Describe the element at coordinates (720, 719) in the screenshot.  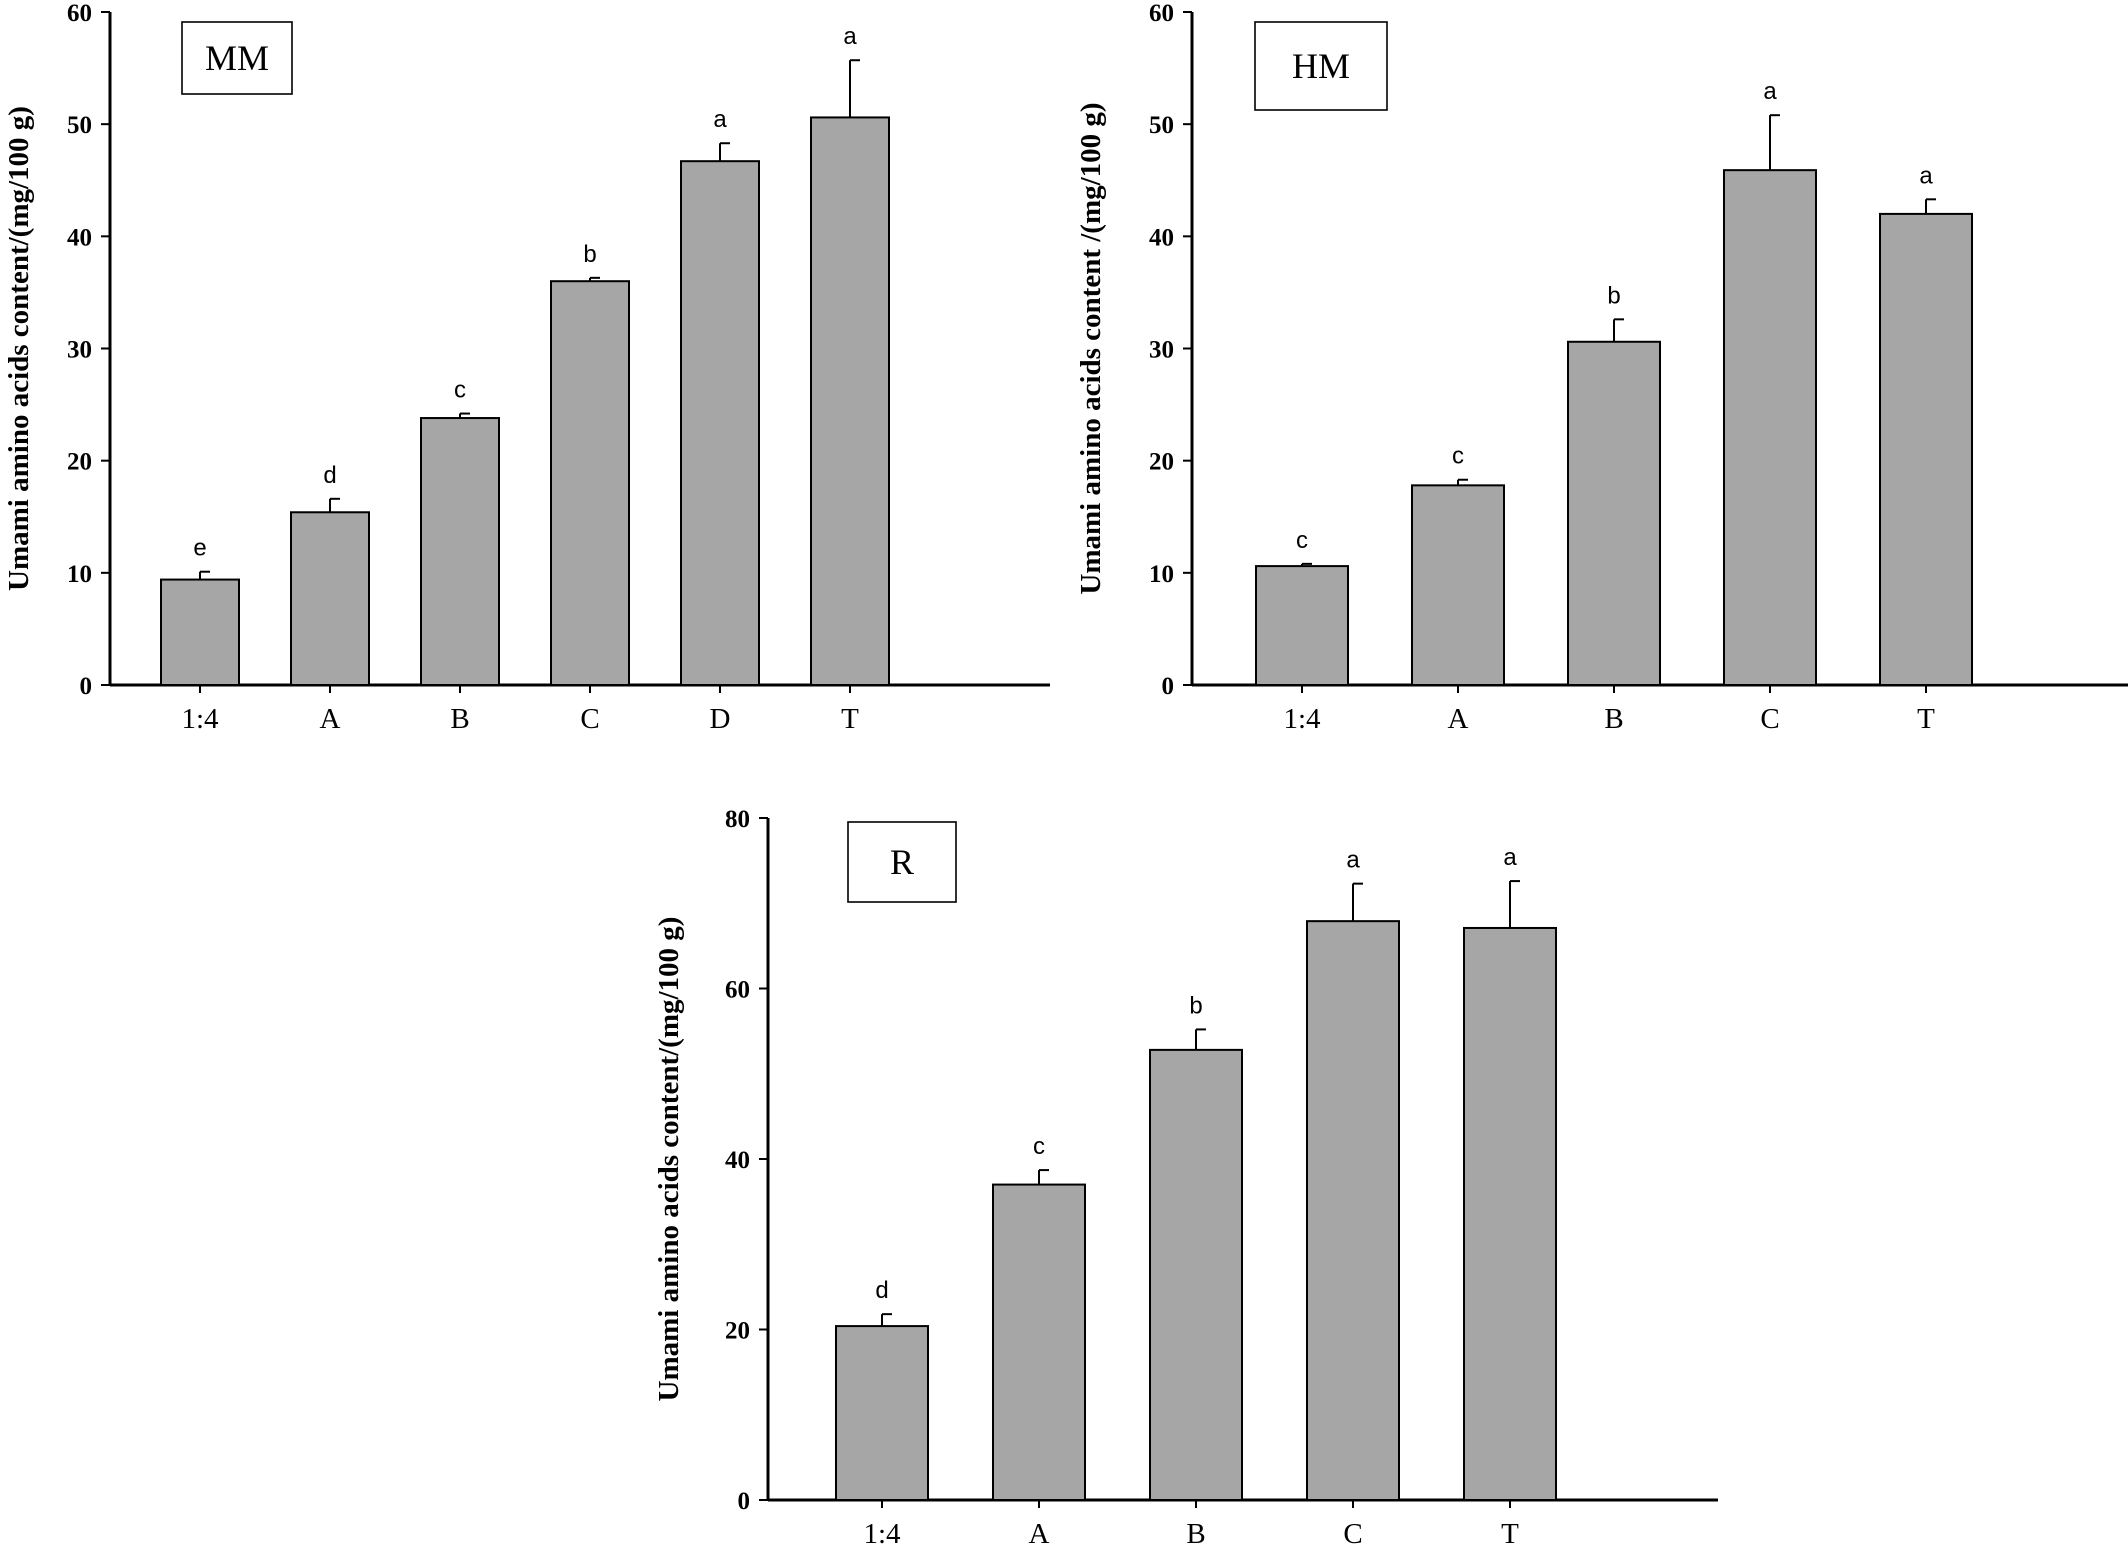
I see `x-tick-label: D` at that location.